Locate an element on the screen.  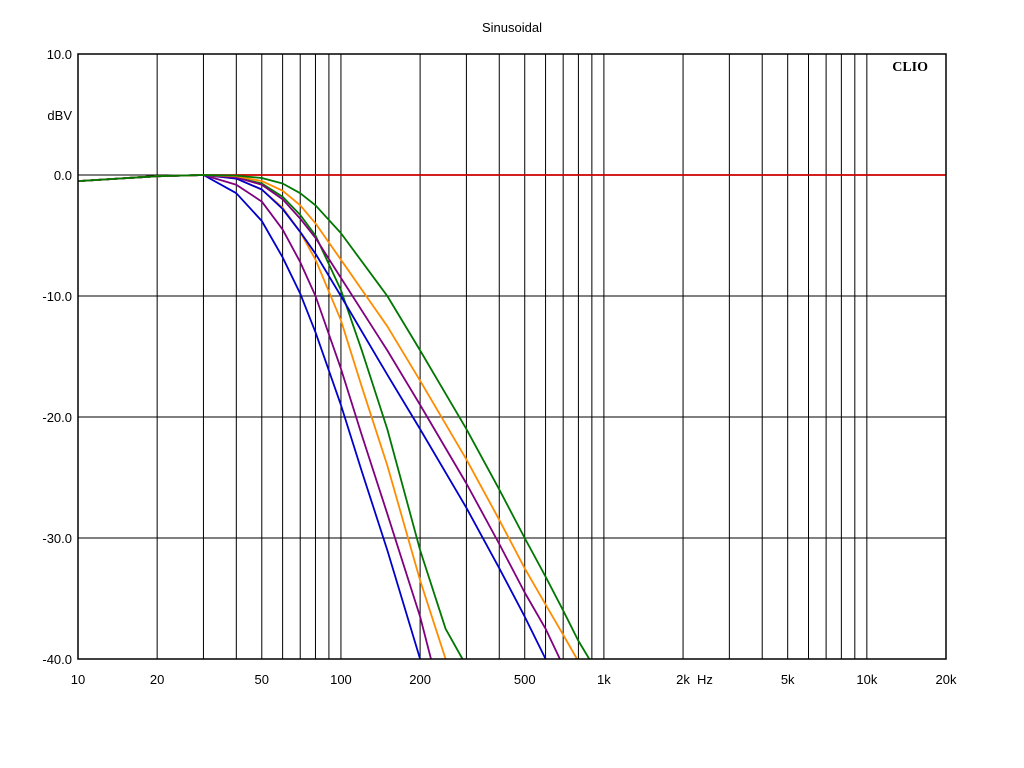
y-tick-label: -40.0 is located at coordinates (57, 659).